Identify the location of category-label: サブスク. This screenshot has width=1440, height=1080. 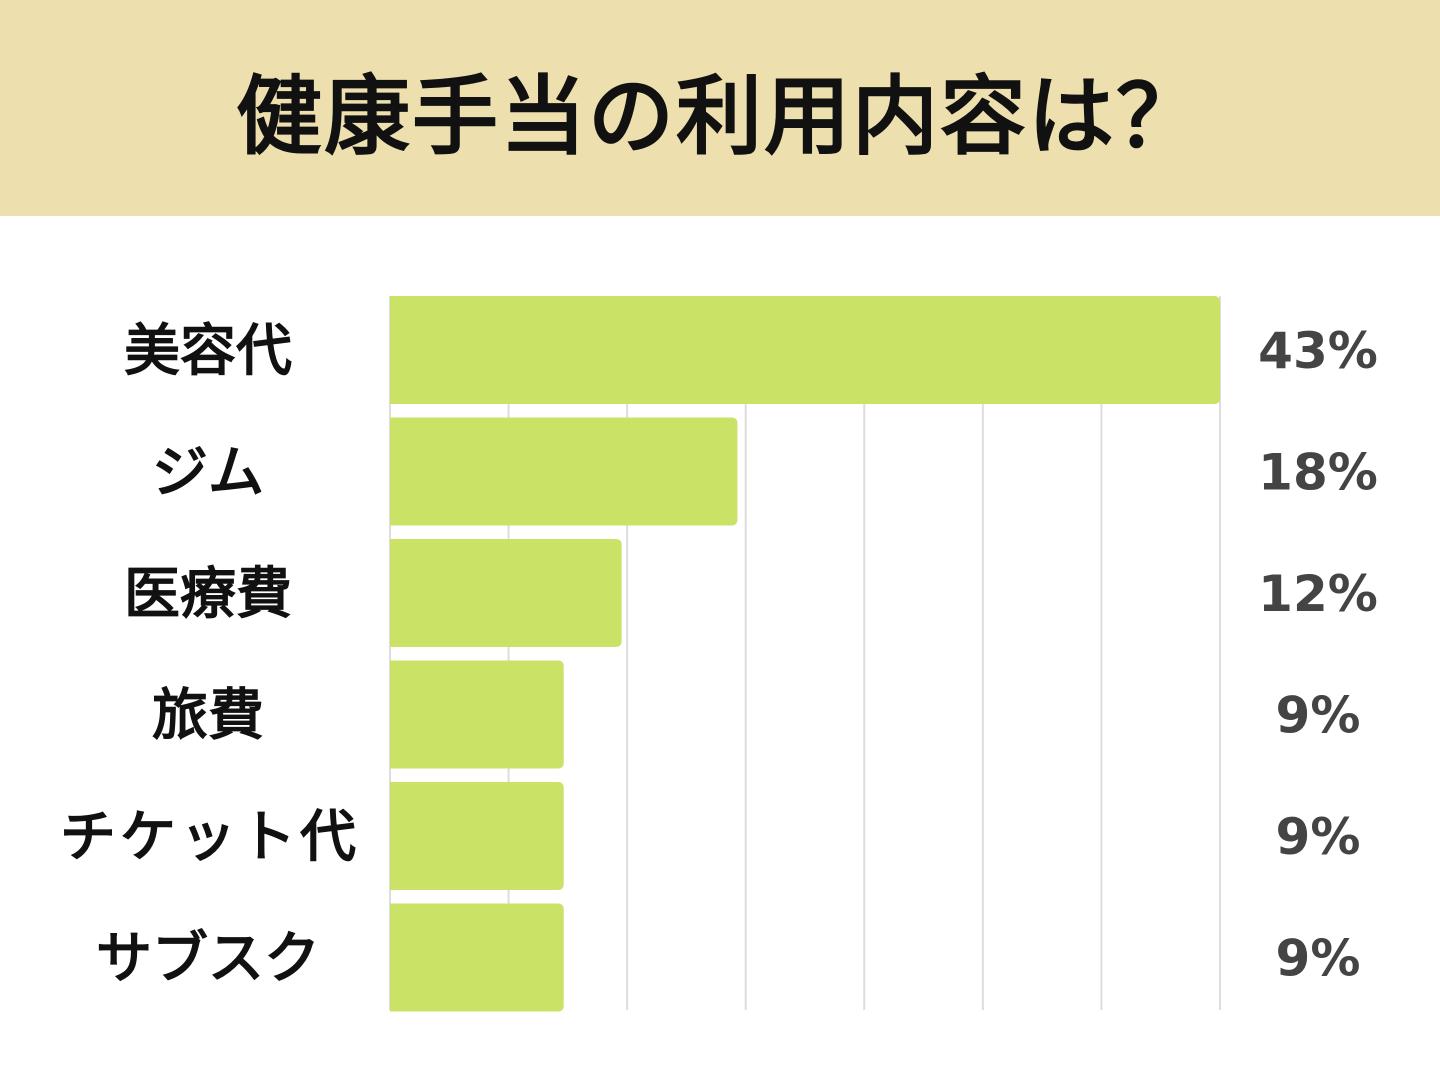
(208, 959).